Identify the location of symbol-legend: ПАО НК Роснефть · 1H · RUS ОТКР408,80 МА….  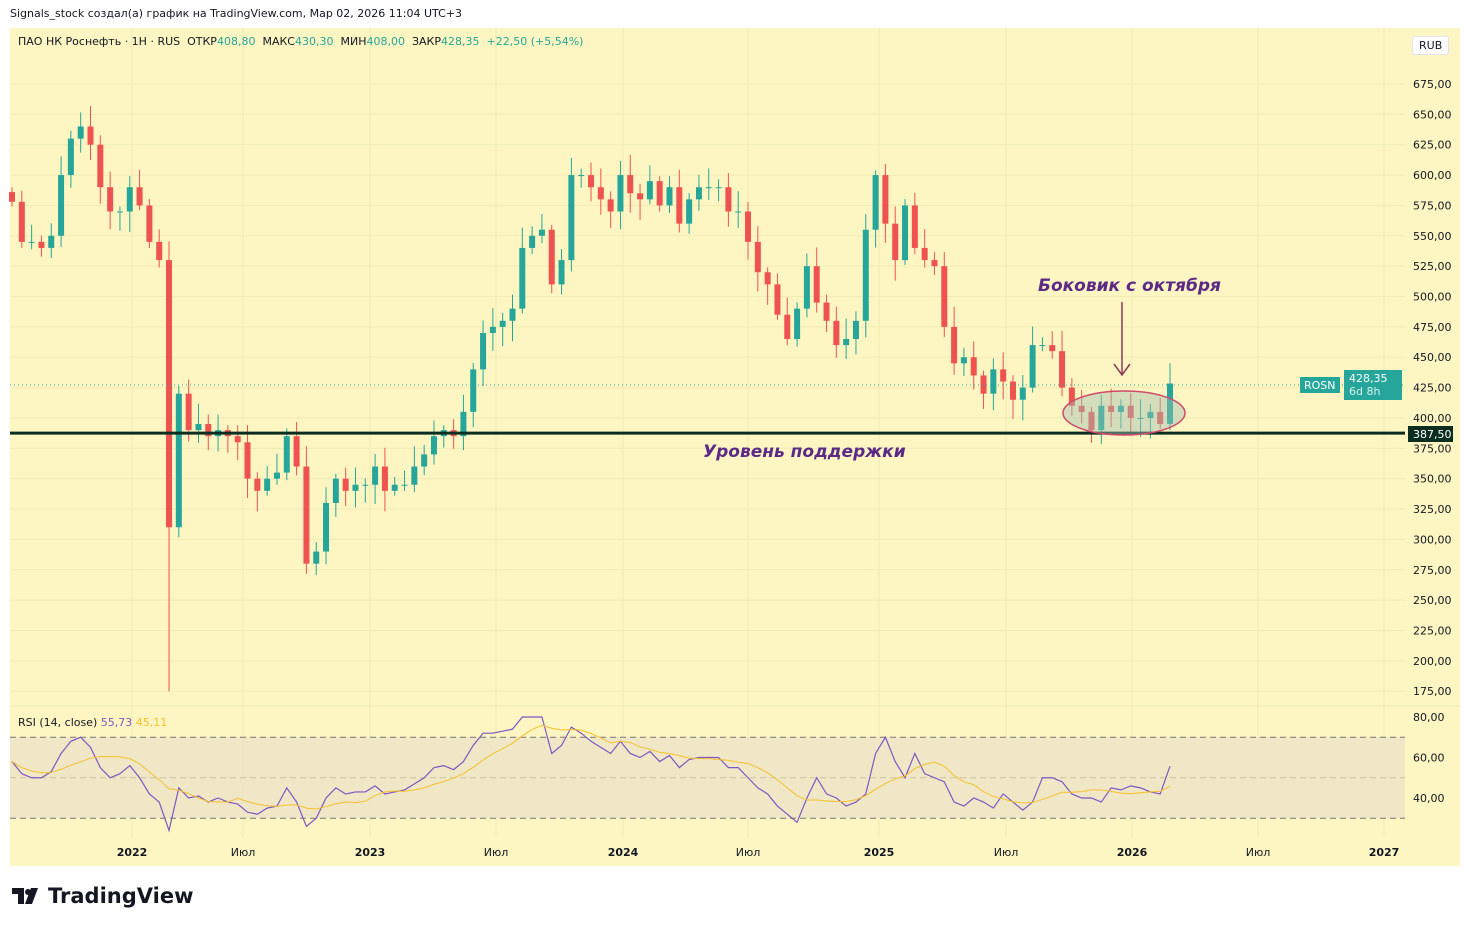
(300, 41).